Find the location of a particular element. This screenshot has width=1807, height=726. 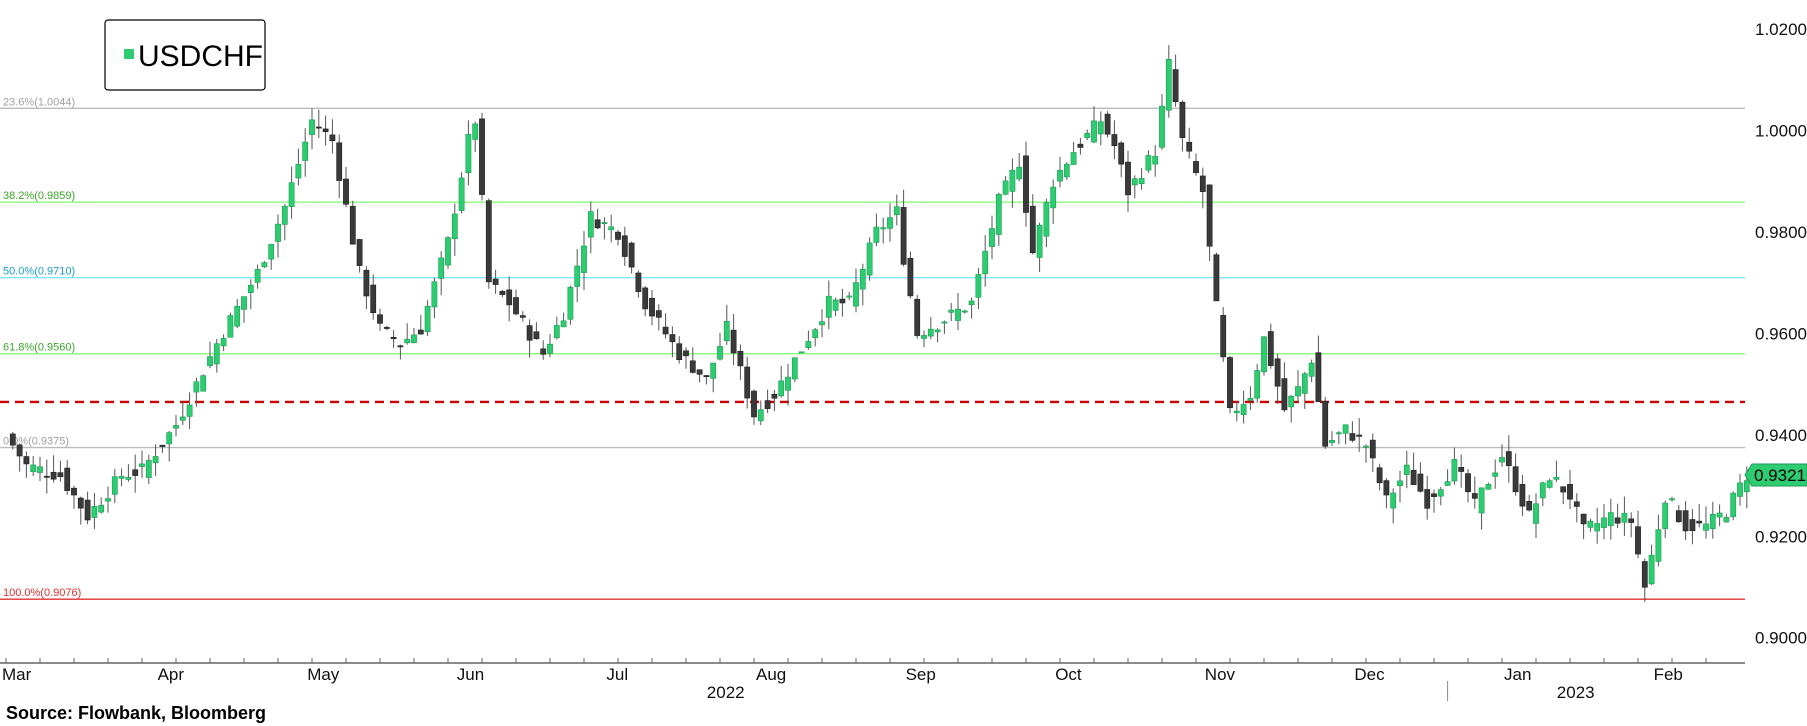

last-price-label: 0.9321 is located at coordinates (1780, 475).